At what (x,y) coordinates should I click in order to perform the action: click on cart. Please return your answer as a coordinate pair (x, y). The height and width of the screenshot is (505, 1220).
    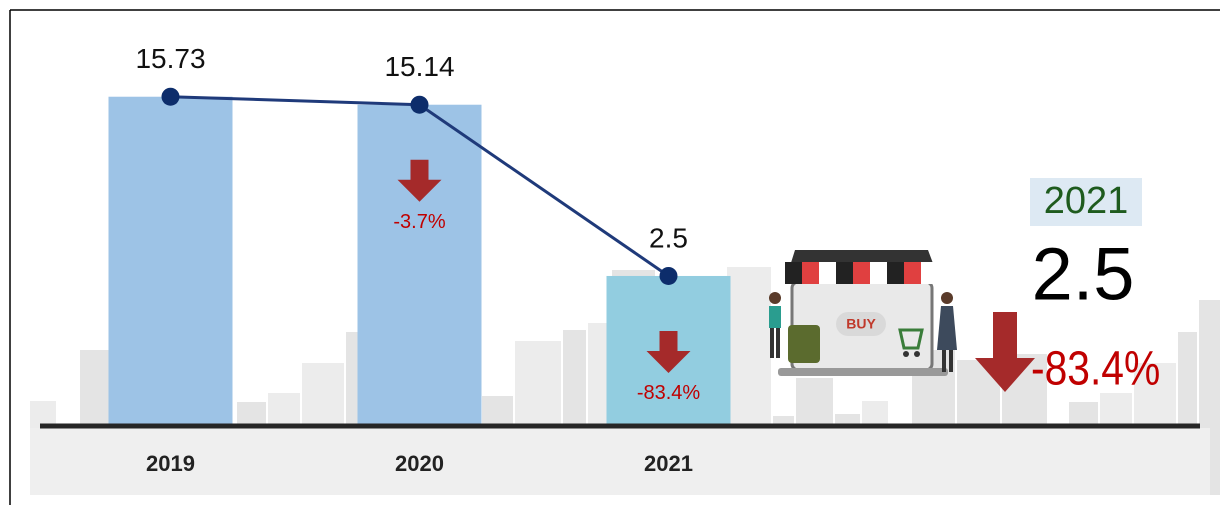
    Looking at the image, I should click on (911, 342).